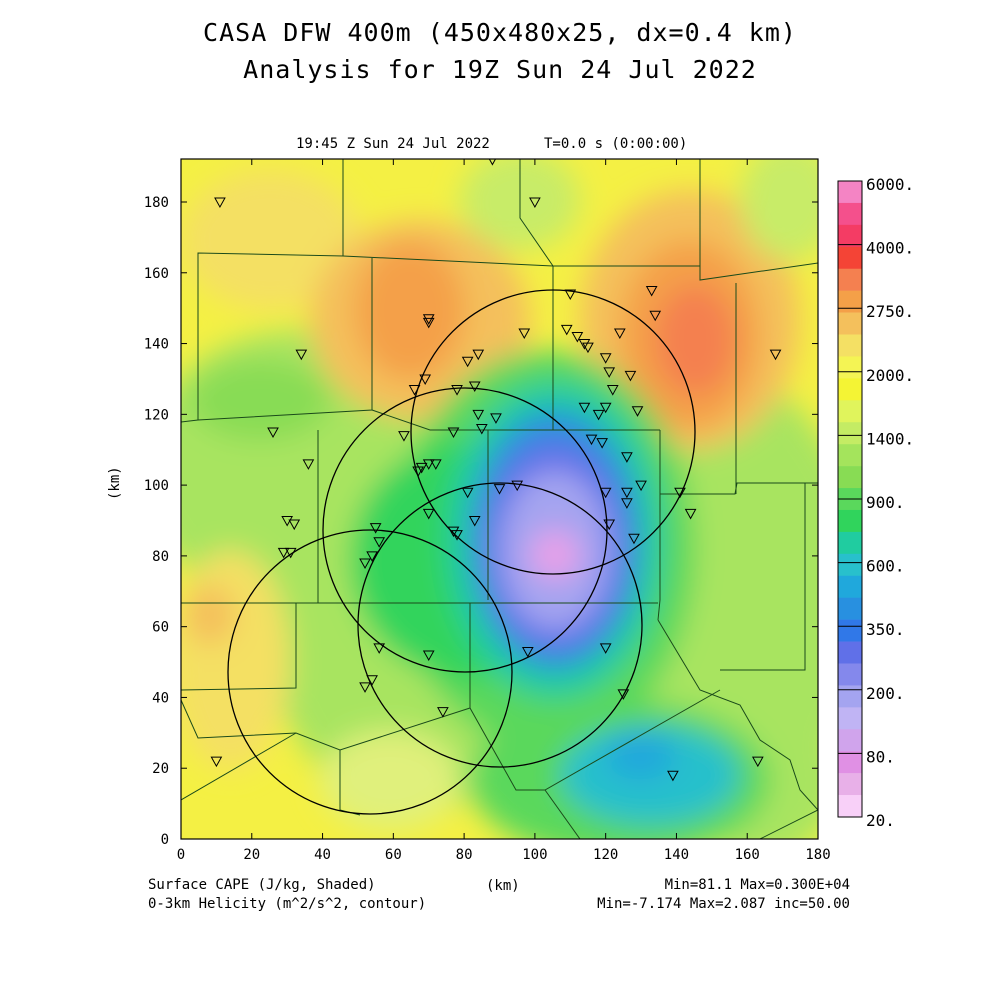 The image size is (1000, 1000). I want to click on colorbar-label: 350., so click(885, 629).